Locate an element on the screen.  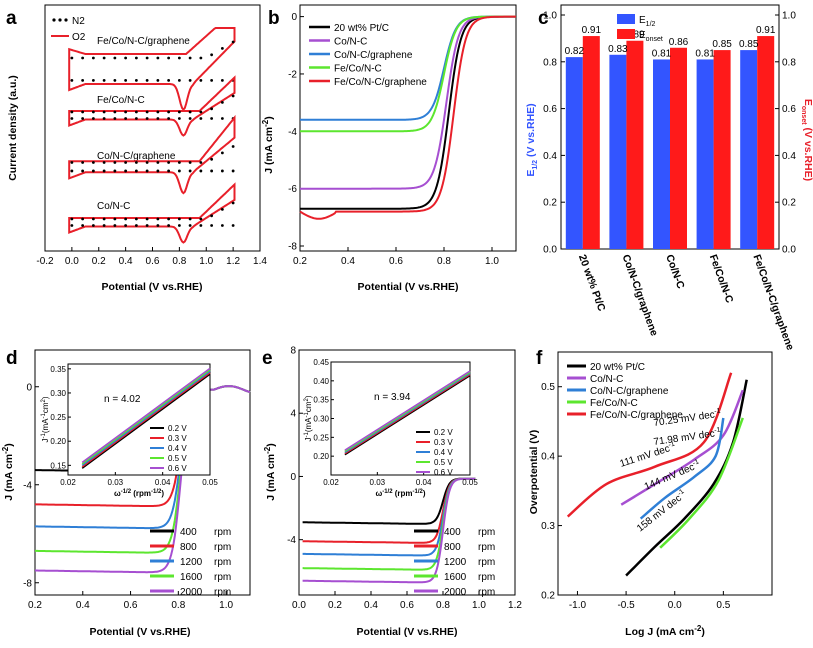
electron-transfer-number: n = 4.02 is located at coordinates (122, 399).